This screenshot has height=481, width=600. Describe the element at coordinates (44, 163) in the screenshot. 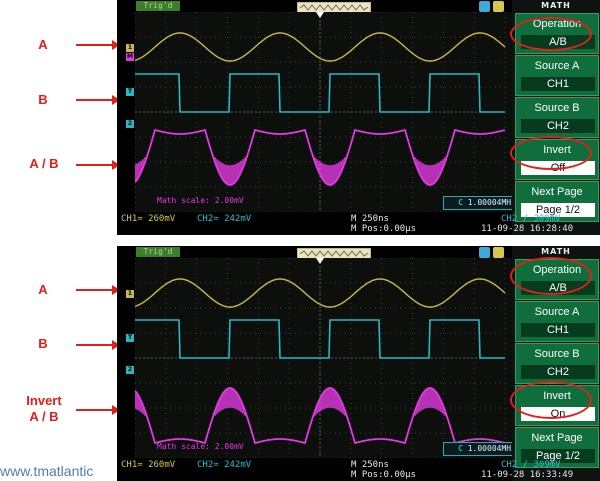

I see `label-a-over-b-top: A / B` at that location.